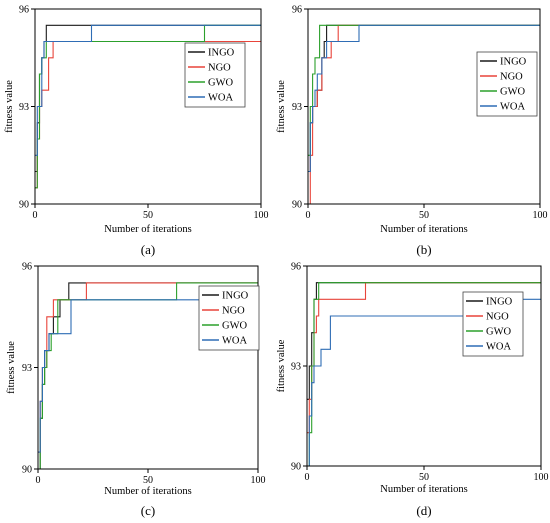 The width and height of the screenshot is (550, 523). I want to click on series-line-ngo, so click(424, 358).